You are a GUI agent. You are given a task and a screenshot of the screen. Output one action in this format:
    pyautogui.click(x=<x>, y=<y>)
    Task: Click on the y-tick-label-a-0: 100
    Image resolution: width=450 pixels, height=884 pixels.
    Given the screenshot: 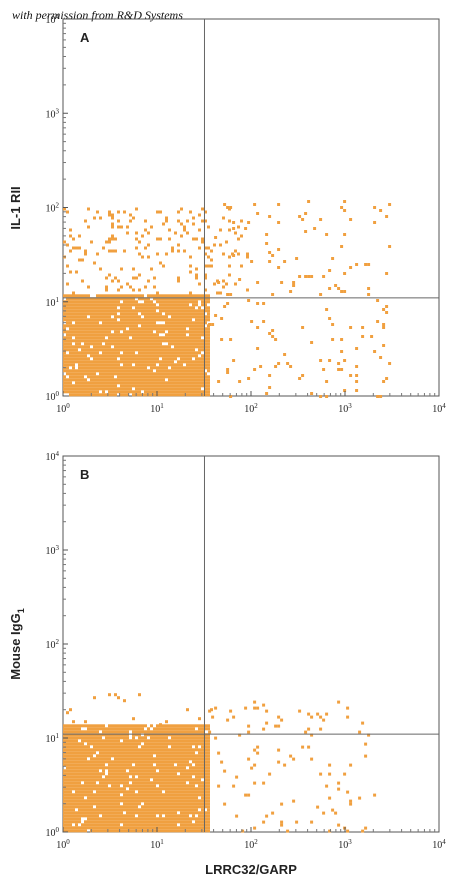 What is the action you would take?
    pyautogui.click(x=53, y=396)
    